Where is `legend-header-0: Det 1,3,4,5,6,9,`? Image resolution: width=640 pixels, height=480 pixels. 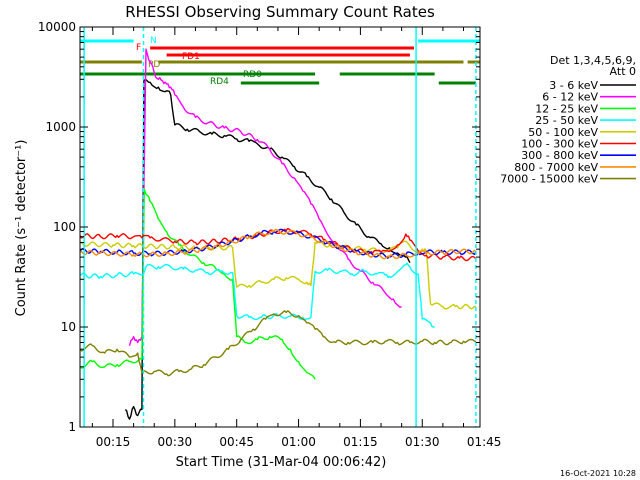
legend-header-0: Det 1,3,4,5,6,9, is located at coordinates (593, 60).